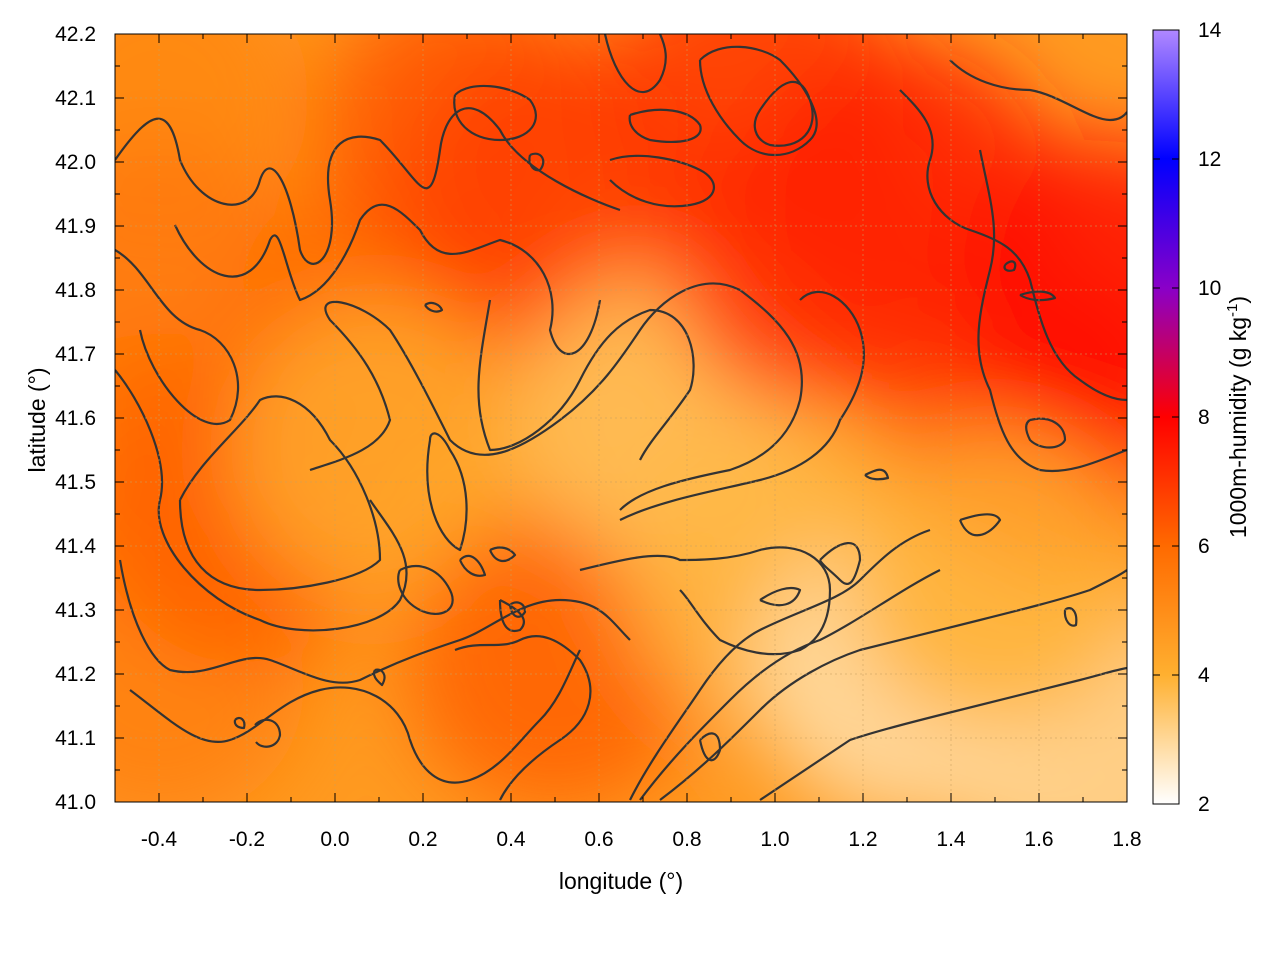  I want to click on y-tick-label: 42.2, so click(75, 34).